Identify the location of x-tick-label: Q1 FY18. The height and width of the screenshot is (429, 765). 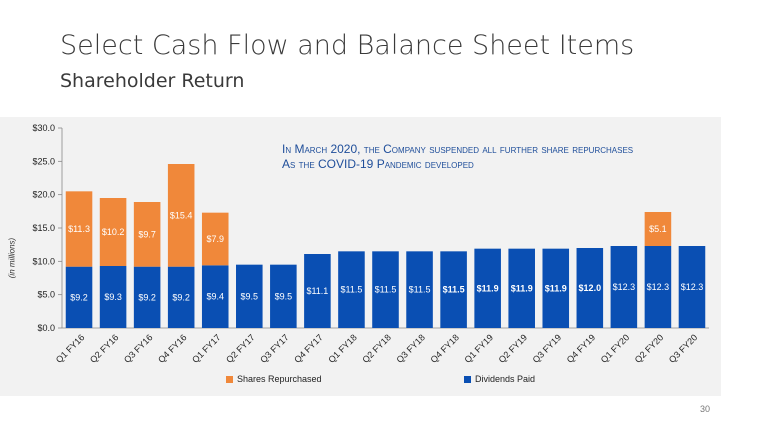
(342, 348).